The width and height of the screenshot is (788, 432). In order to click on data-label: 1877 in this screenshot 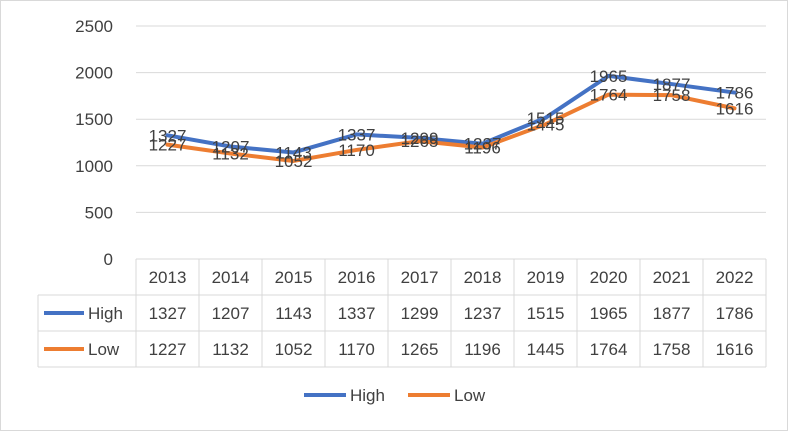, I will do `click(672, 84)`.